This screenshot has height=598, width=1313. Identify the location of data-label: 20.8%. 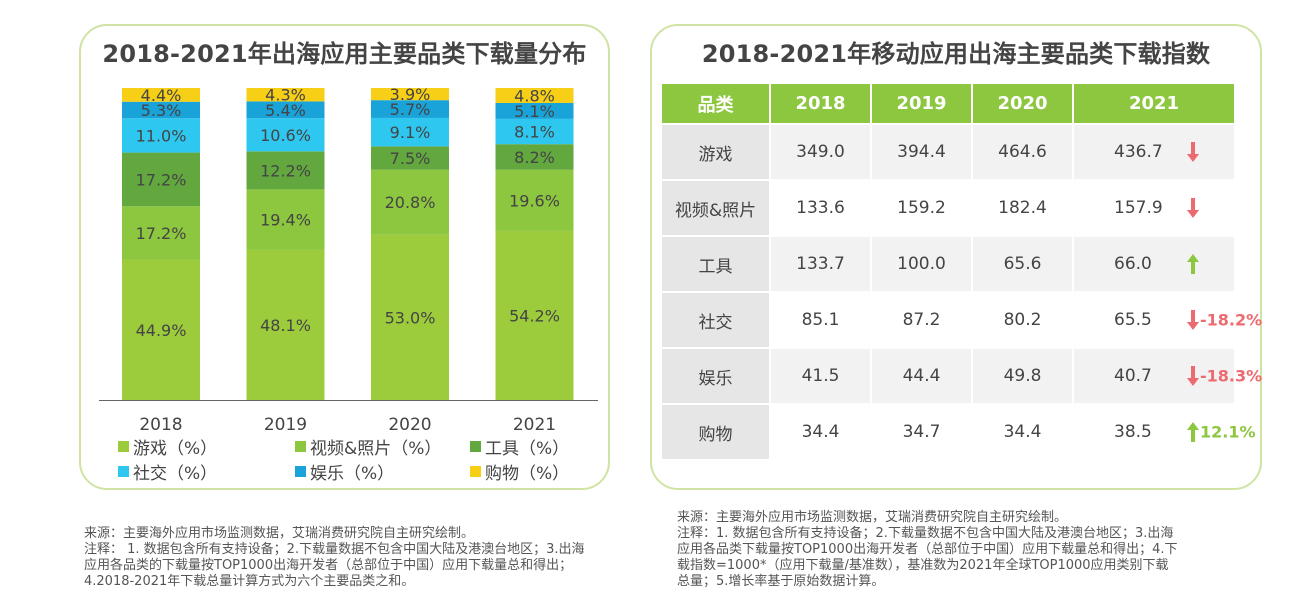
(410, 202).